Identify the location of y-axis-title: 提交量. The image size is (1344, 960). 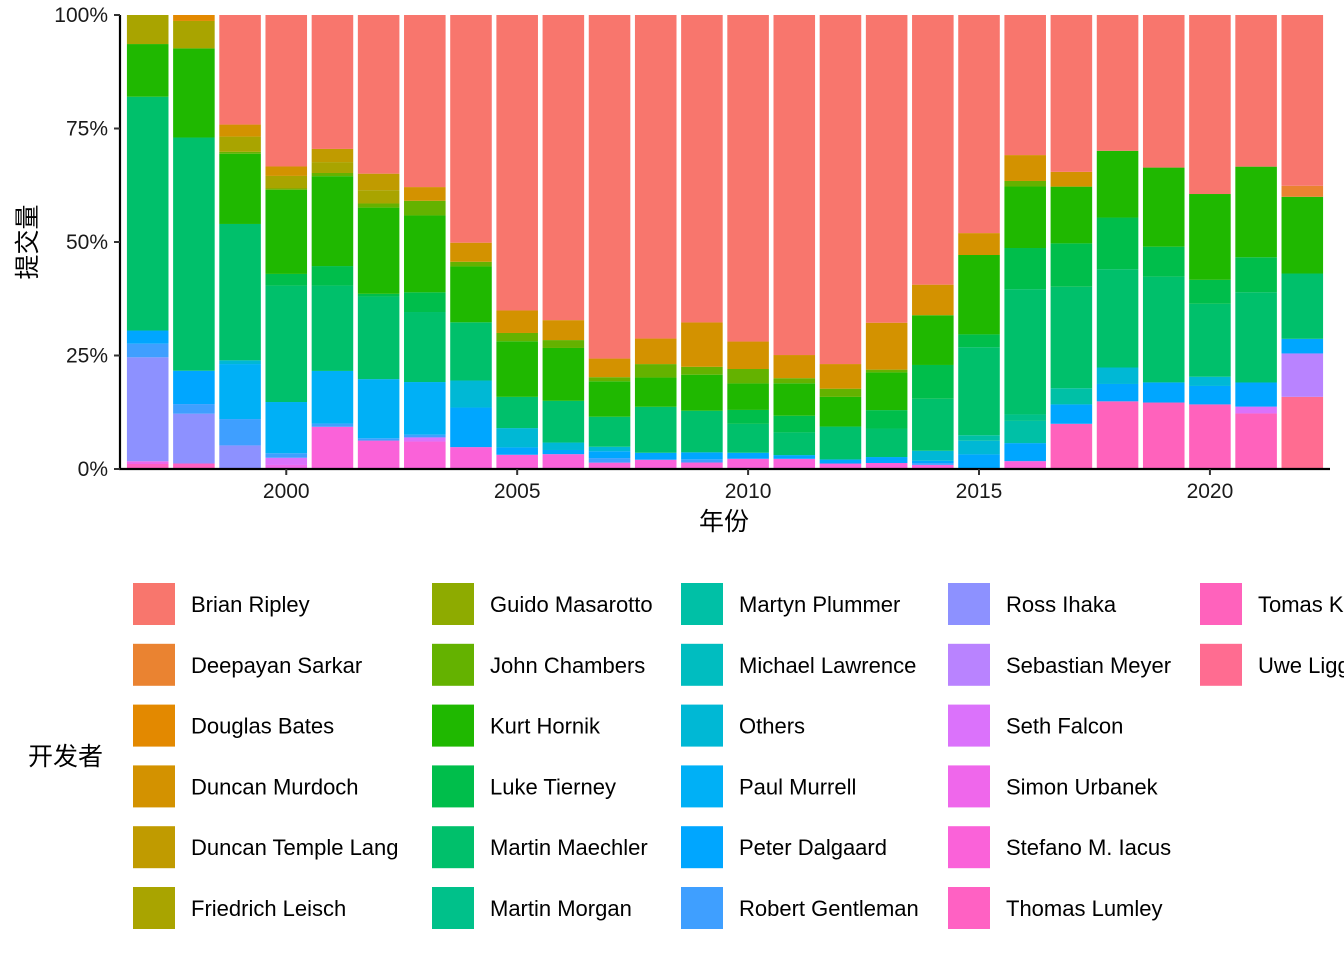
(27, 241).